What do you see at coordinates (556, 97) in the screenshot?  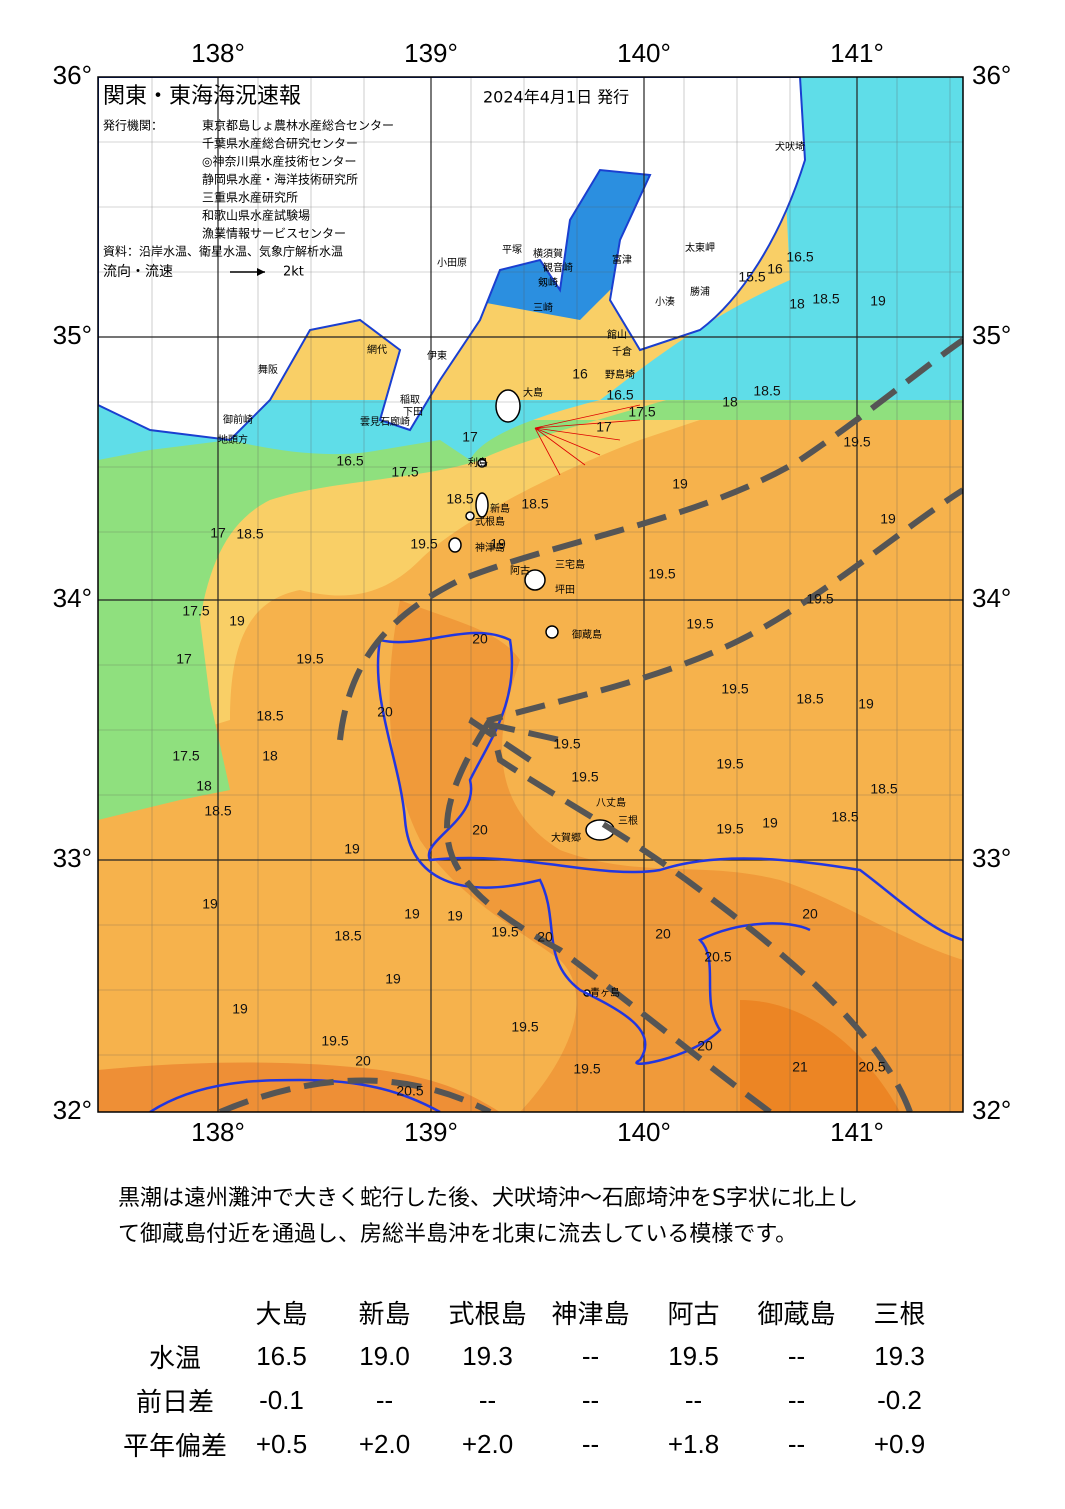 I see `issue-date: 2024年4月1日 発行` at bounding box center [556, 97].